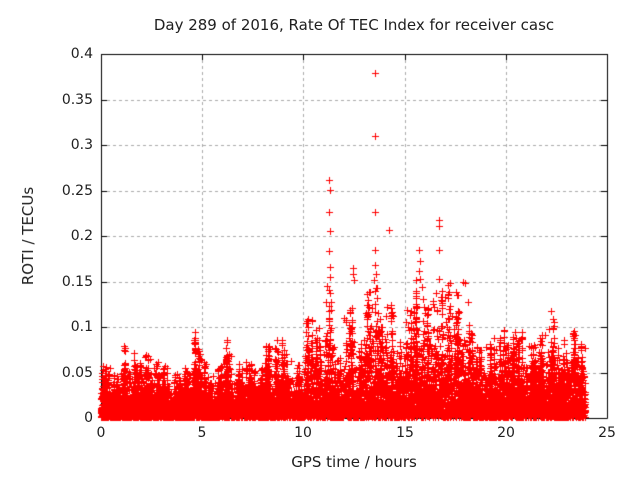 This screenshot has width=640, height=480. What do you see at coordinates (506, 433) in the screenshot?
I see `x-tick-label: 20` at bounding box center [506, 433].